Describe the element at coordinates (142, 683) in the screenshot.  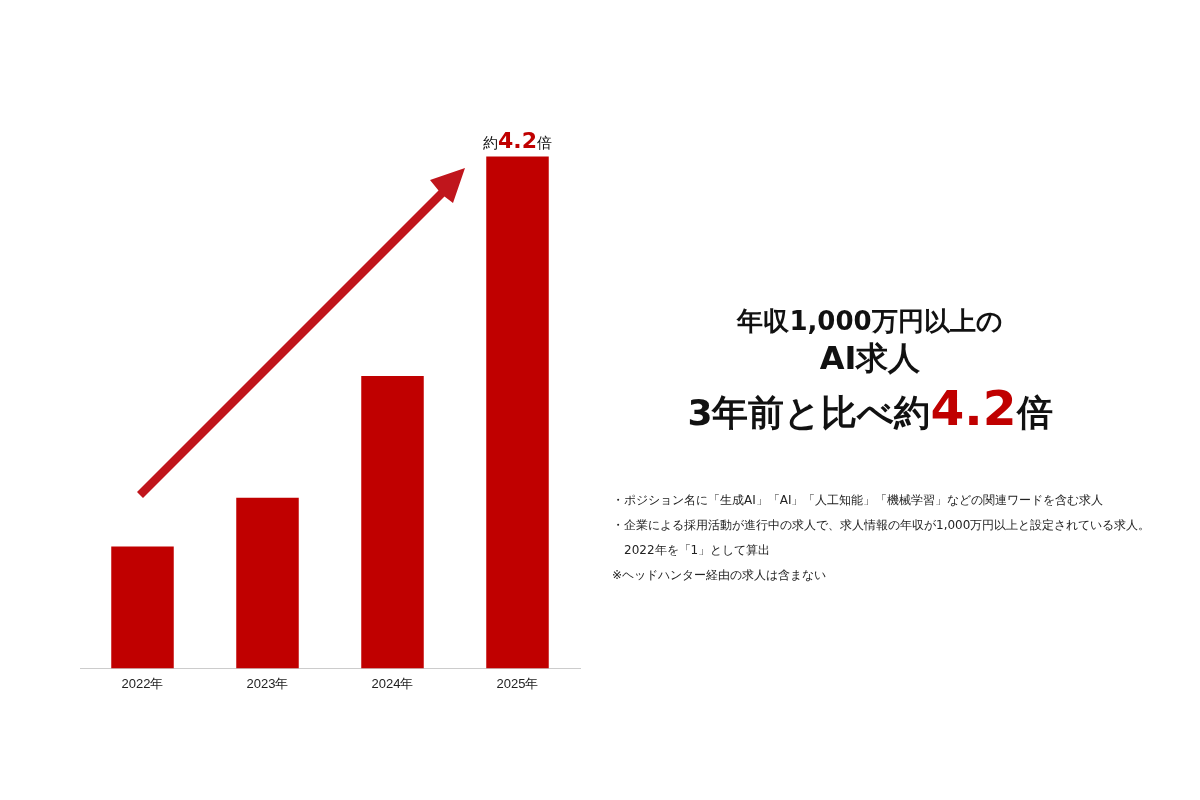
I see `x-tick-label: 2022年` at that location.